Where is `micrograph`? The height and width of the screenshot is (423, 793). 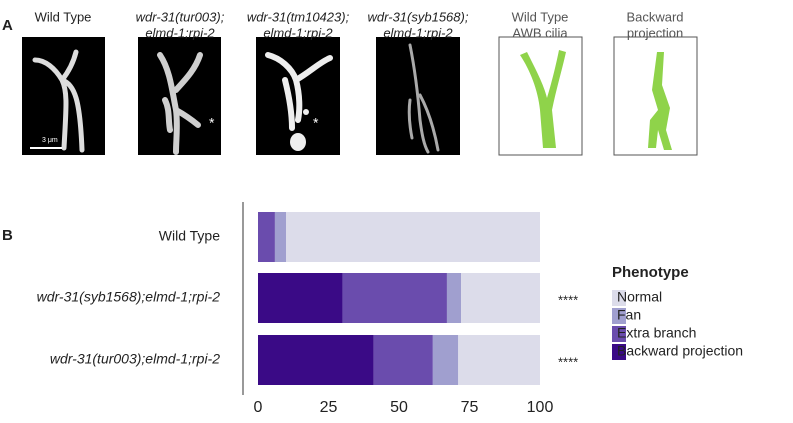 micrograph is located at coordinates (418, 96).